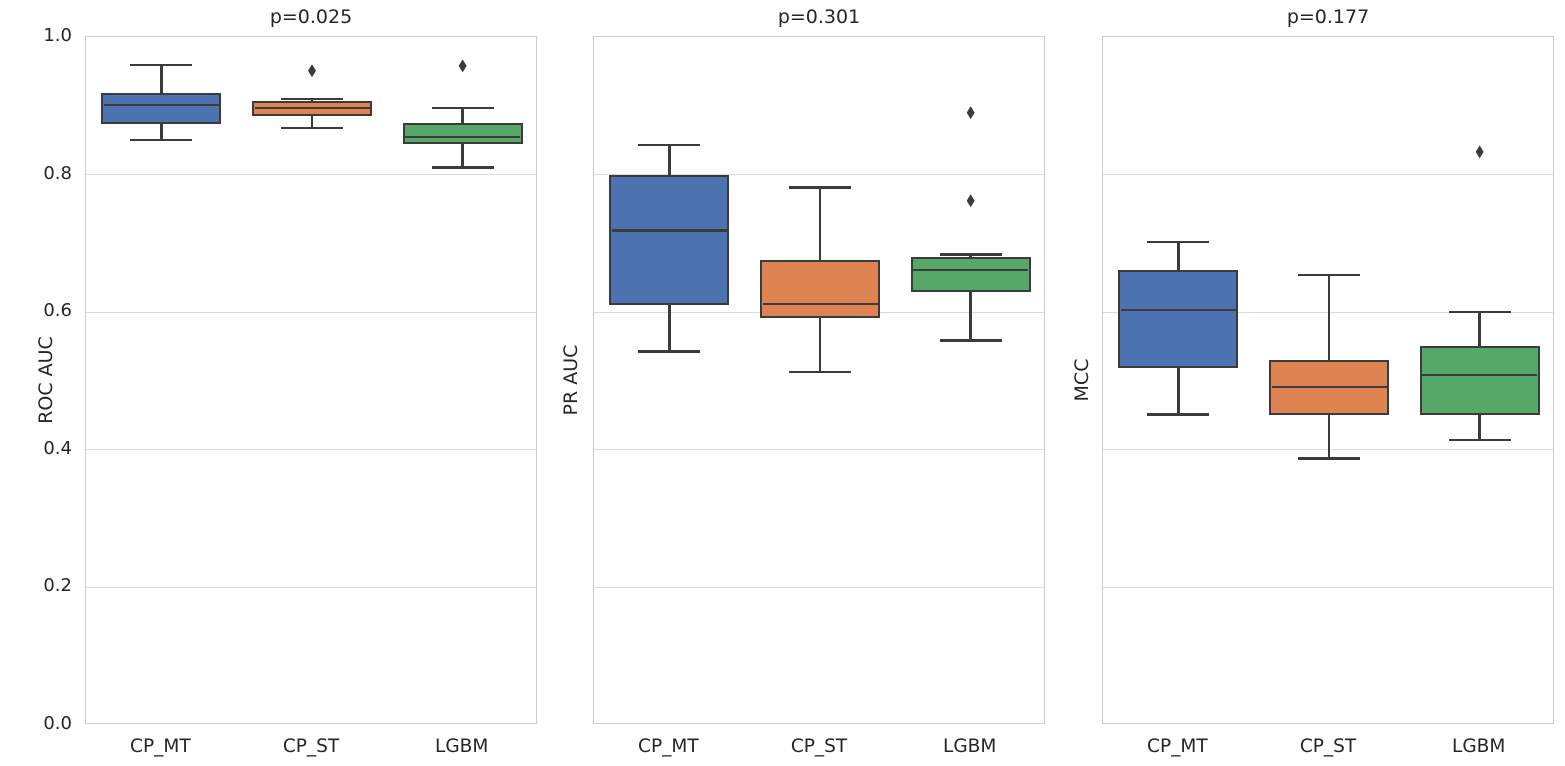 This screenshot has height=766, width=1565. Describe the element at coordinates (57, 173) in the screenshot. I see `y-tick-label: 0.8` at that location.